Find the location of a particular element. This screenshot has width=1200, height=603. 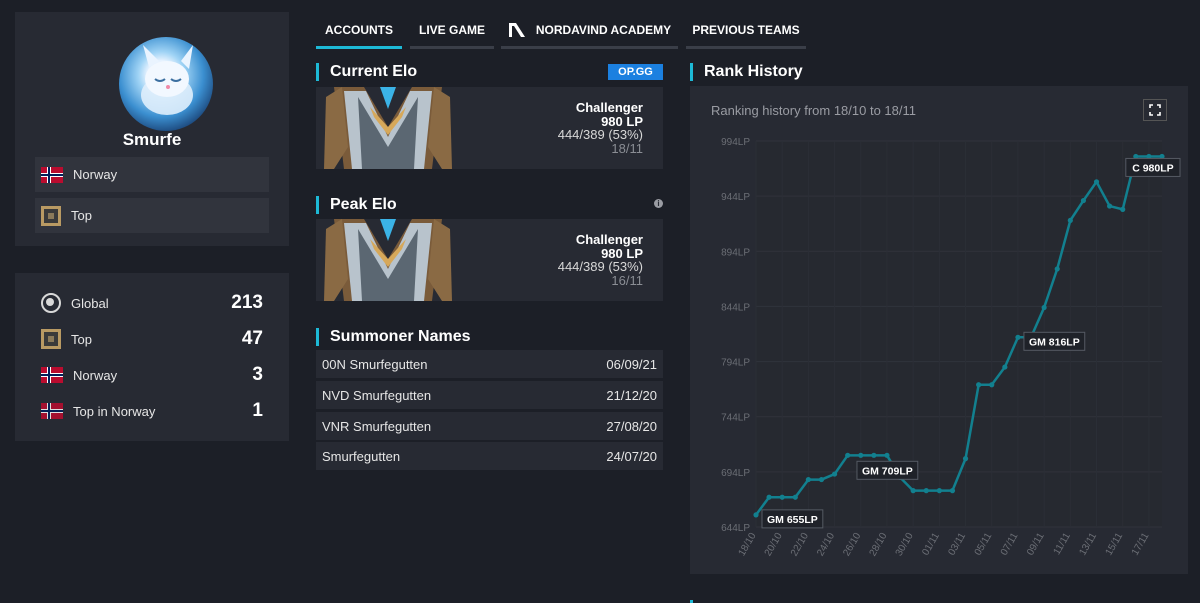

tab-live-game: LIVE GAME is located at coordinates (452, 31).